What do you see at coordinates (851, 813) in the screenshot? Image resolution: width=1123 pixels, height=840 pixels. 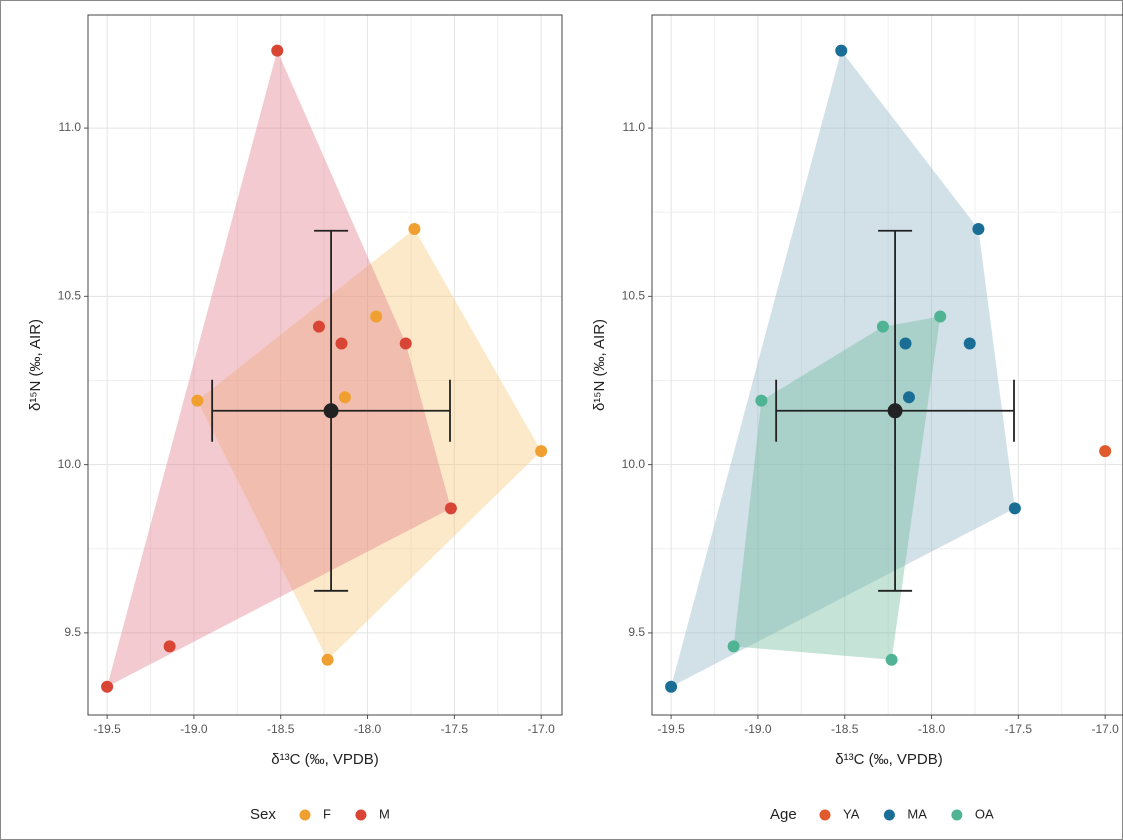 I see `legend-label: YA` at bounding box center [851, 813].